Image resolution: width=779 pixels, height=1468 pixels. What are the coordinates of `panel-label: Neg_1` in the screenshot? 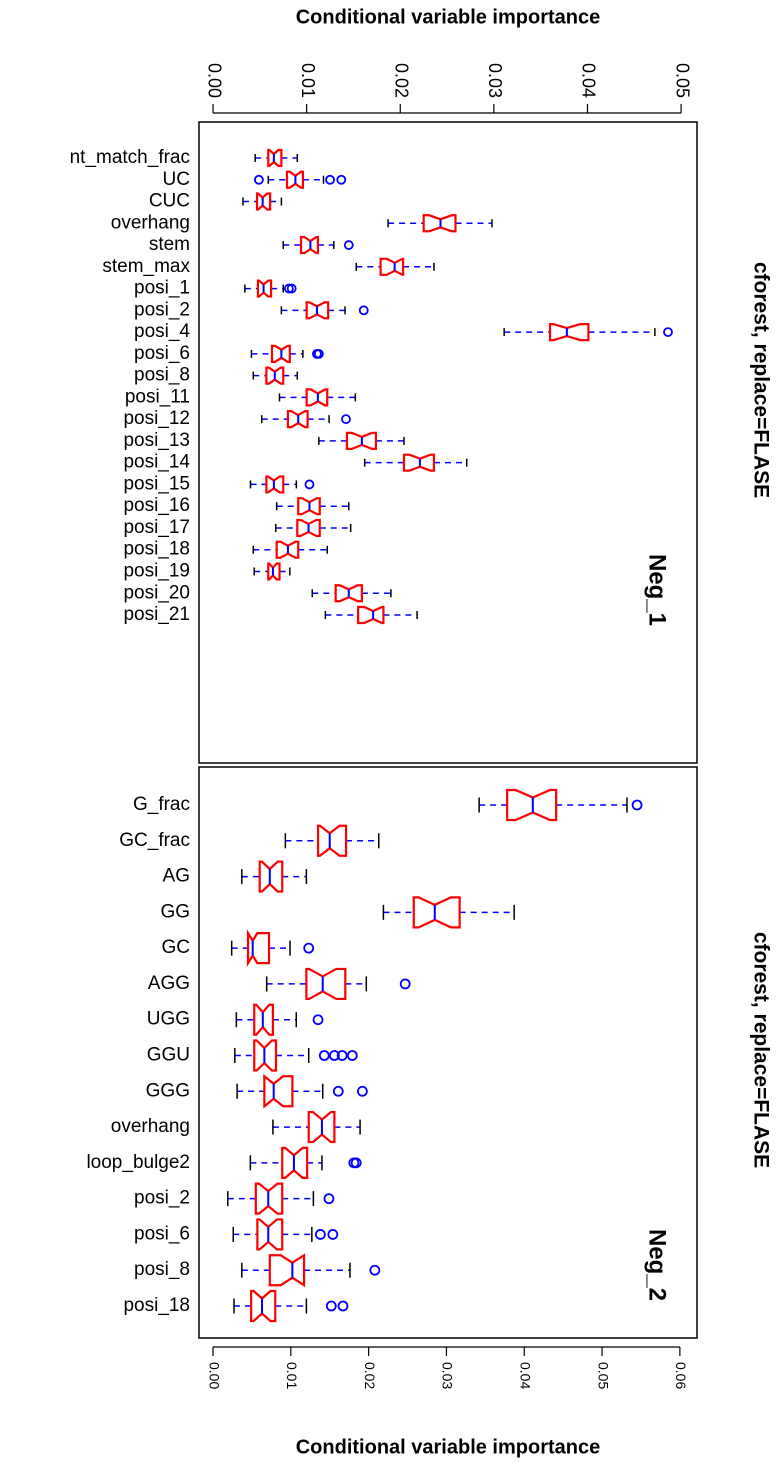 It's located at (657, 590).